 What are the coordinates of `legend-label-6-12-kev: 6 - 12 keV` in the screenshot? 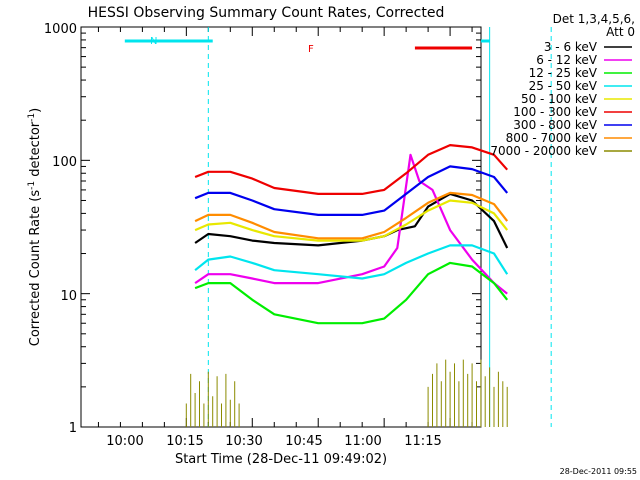 It's located at (567, 60).